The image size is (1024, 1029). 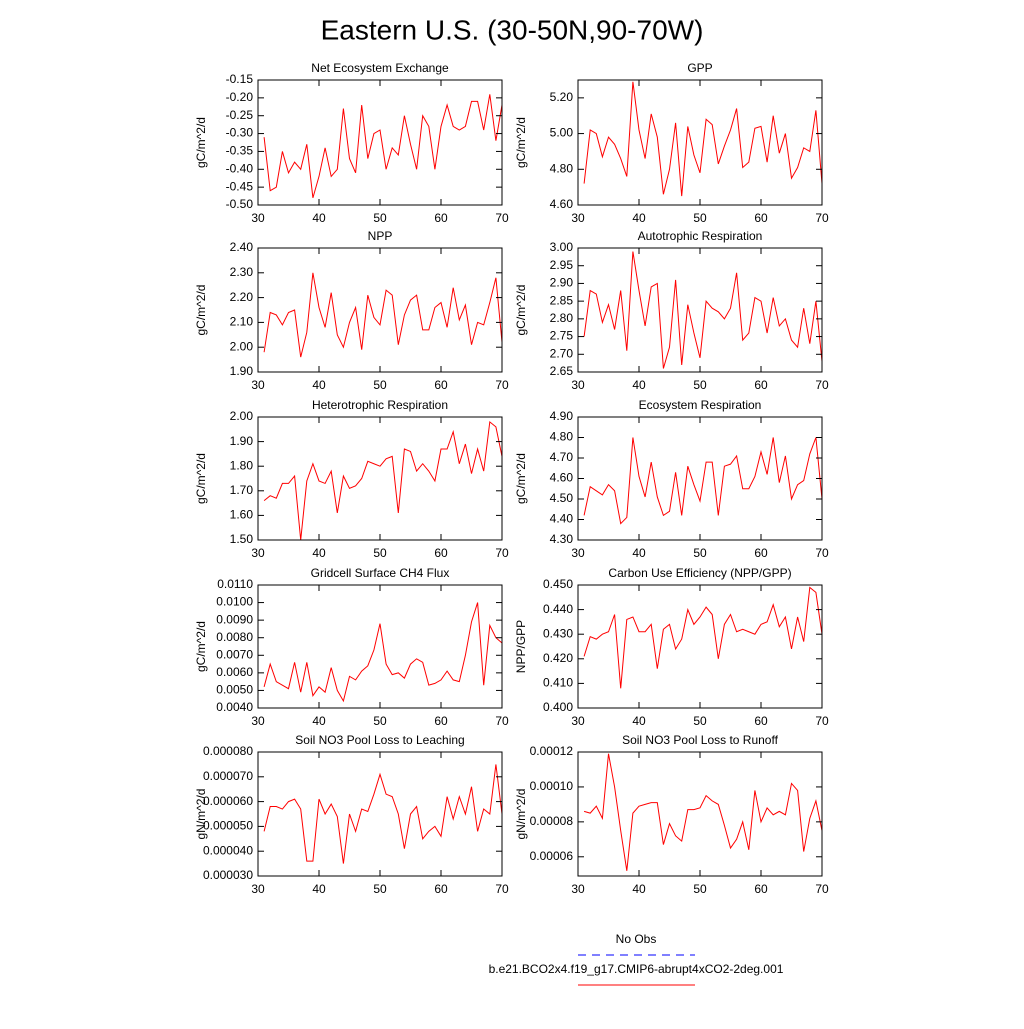 What do you see at coordinates (558, 683) in the screenshot?
I see `y-tick-label: 0.410` at bounding box center [558, 683].